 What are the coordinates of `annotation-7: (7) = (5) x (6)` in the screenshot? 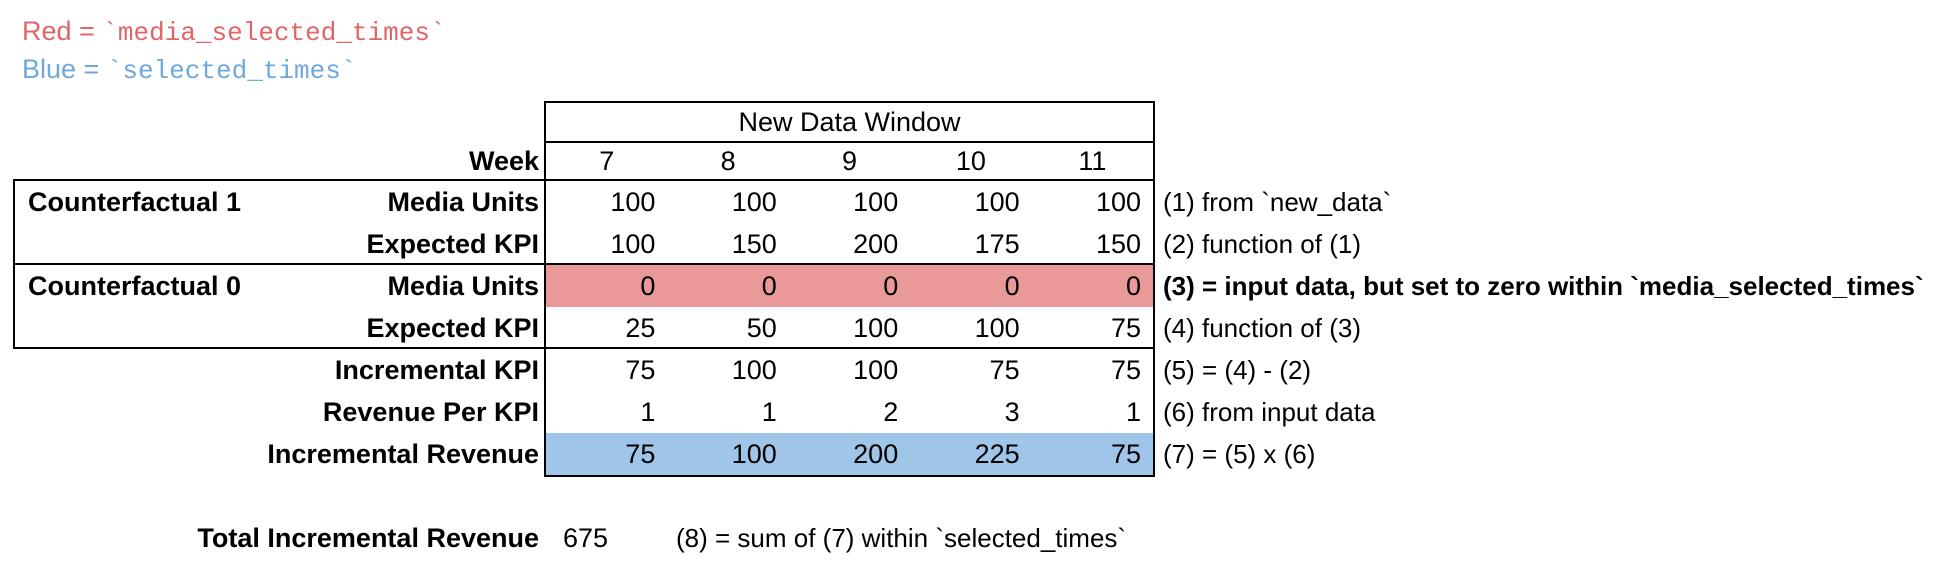 It's located at (1239, 454).